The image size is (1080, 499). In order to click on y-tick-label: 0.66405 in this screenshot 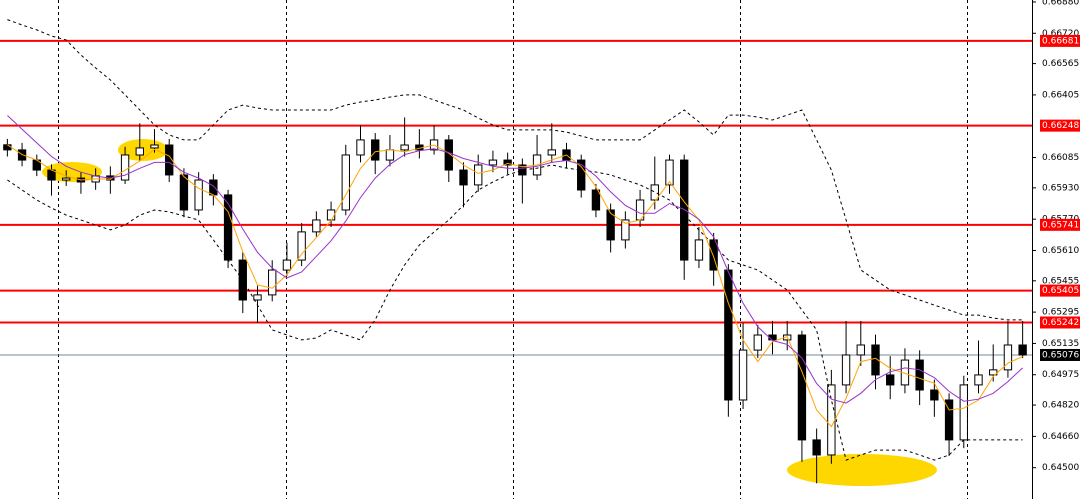, I will do `click(1060, 95)`.